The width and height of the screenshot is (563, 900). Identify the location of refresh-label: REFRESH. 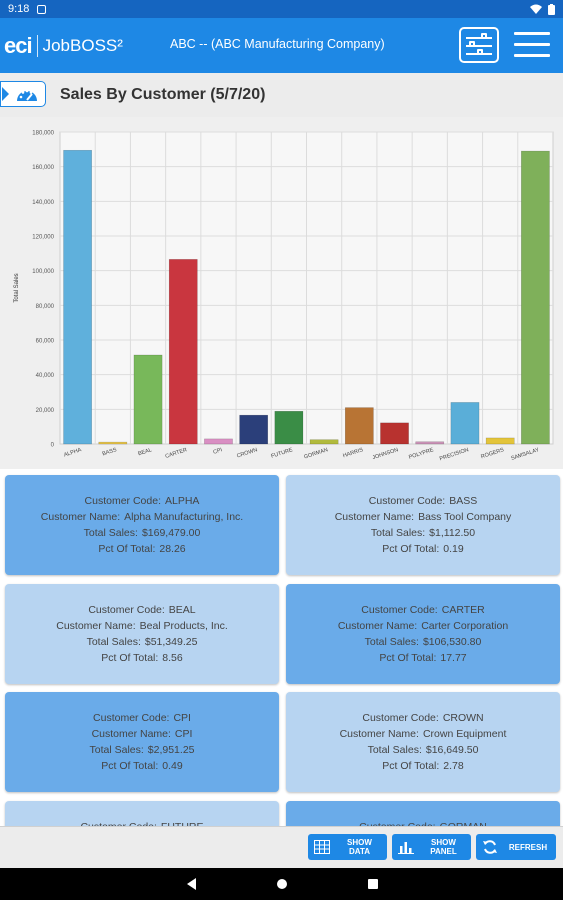
(528, 847).